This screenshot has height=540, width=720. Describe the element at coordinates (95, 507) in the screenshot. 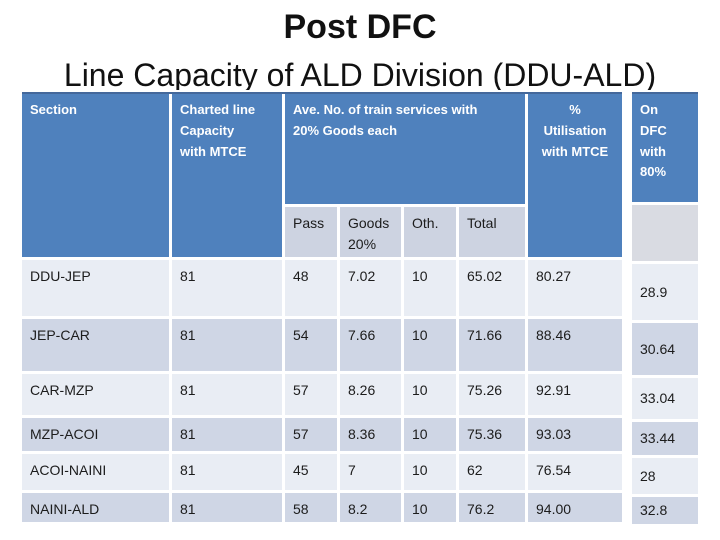

I see `row-section: NAINI-ALD` at that location.